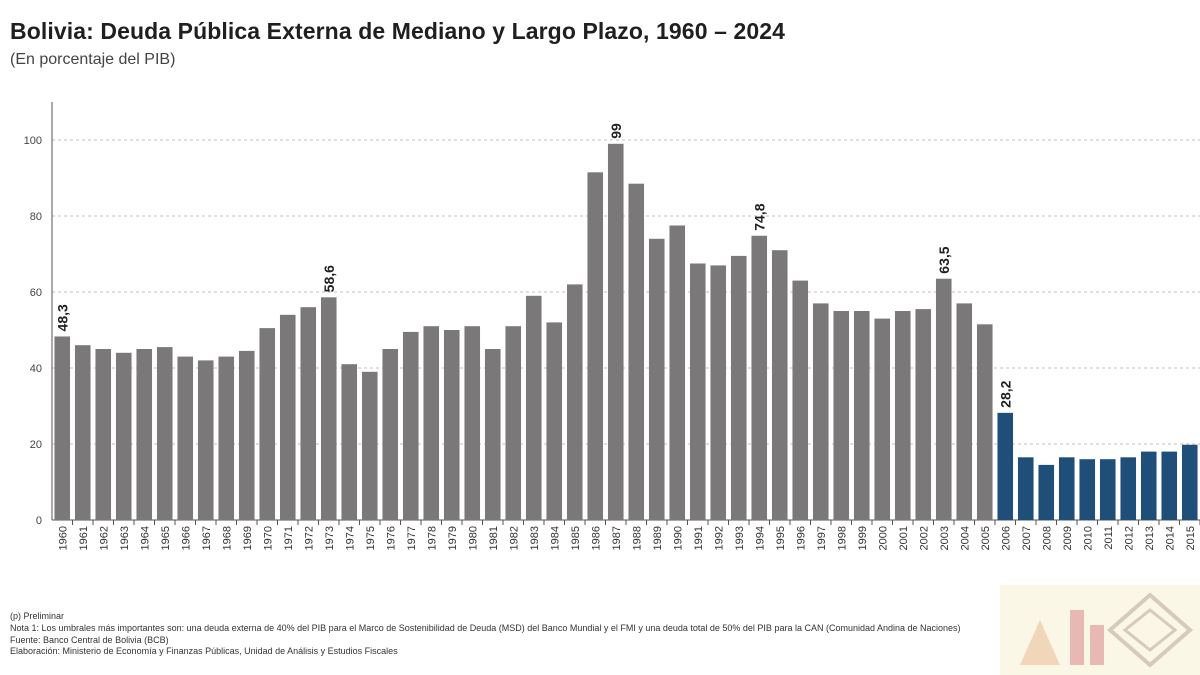 This screenshot has width=1200, height=675. What do you see at coordinates (678, 538) in the screenshot?
I see `x-tick-label-1990: 1990` at bounding box center [678, 538].